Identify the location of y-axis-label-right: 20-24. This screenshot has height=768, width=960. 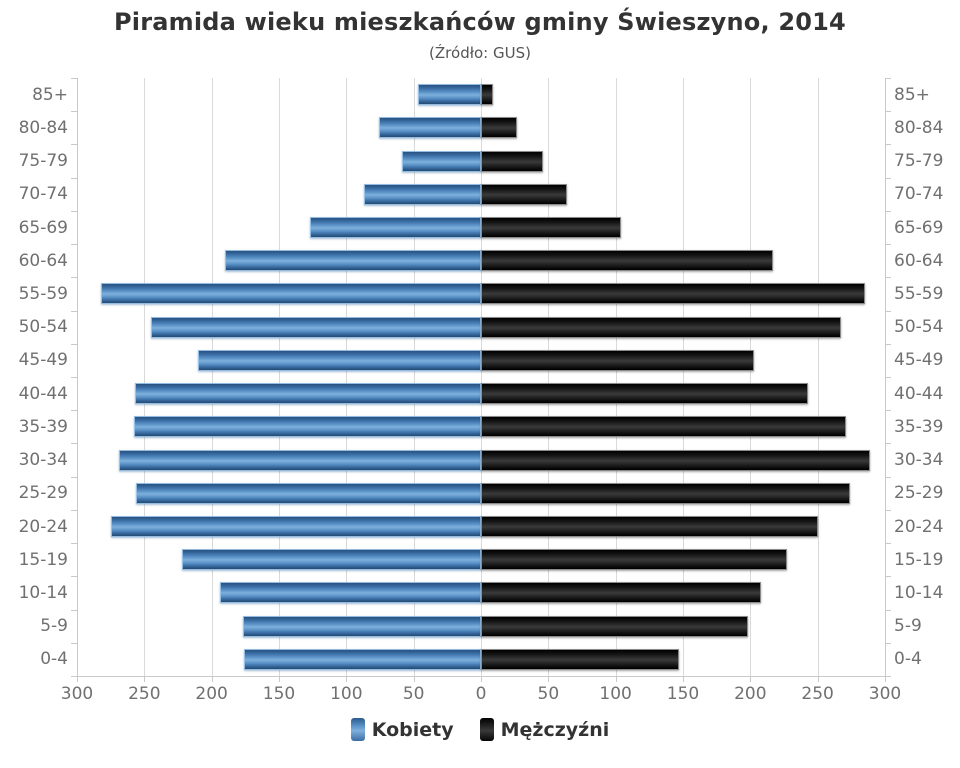
(919, 526).